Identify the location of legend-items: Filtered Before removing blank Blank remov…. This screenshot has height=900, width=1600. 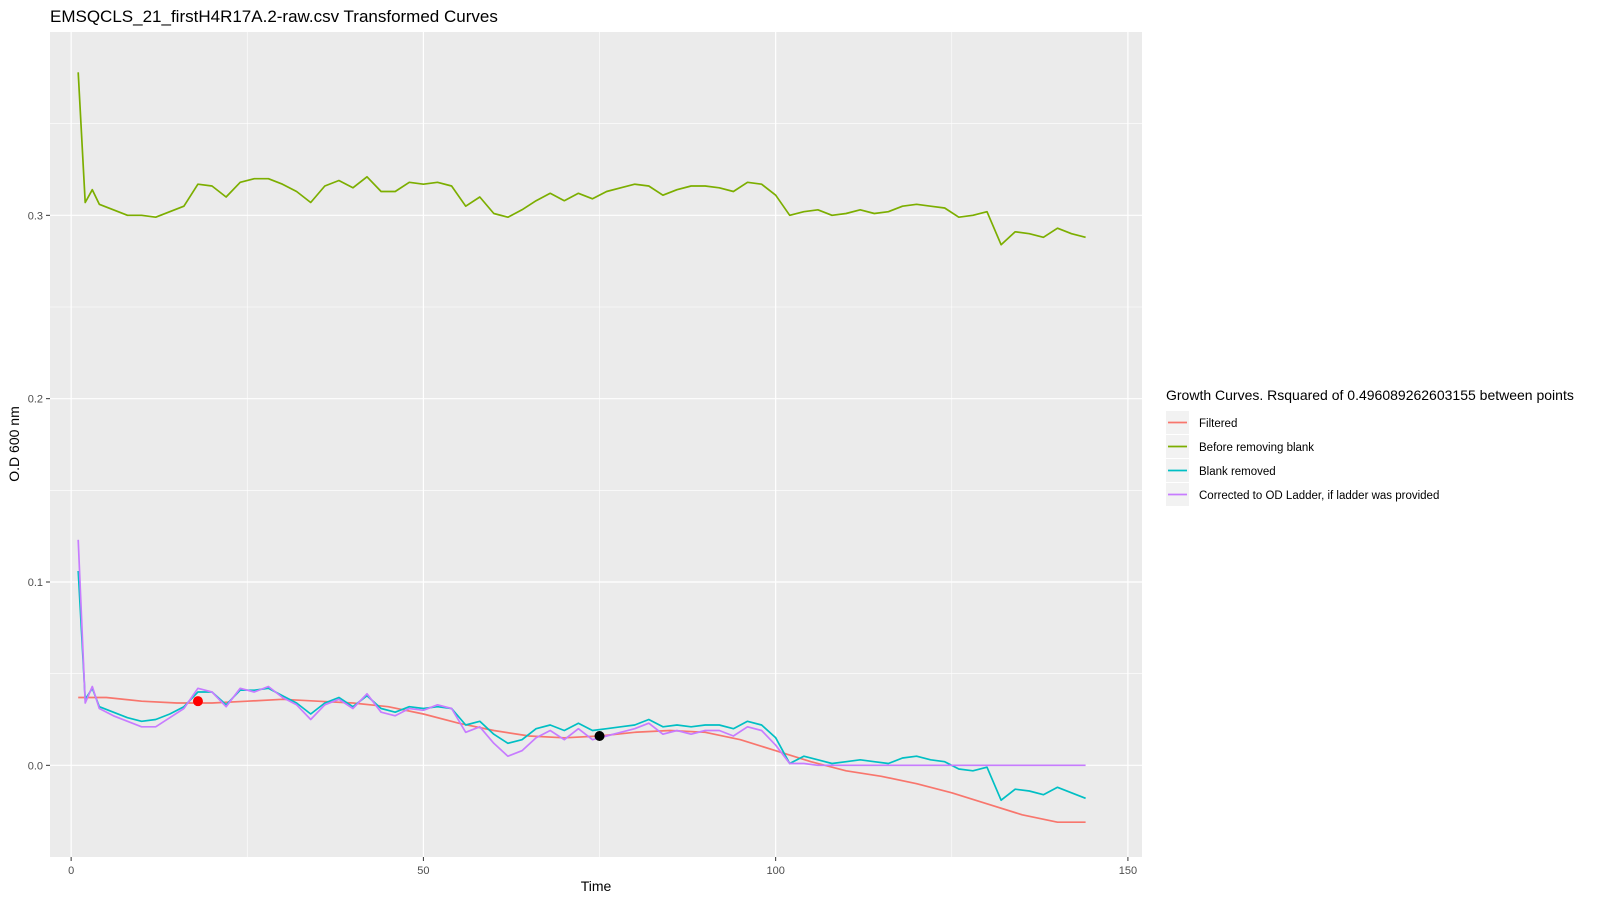
(1302, 458).